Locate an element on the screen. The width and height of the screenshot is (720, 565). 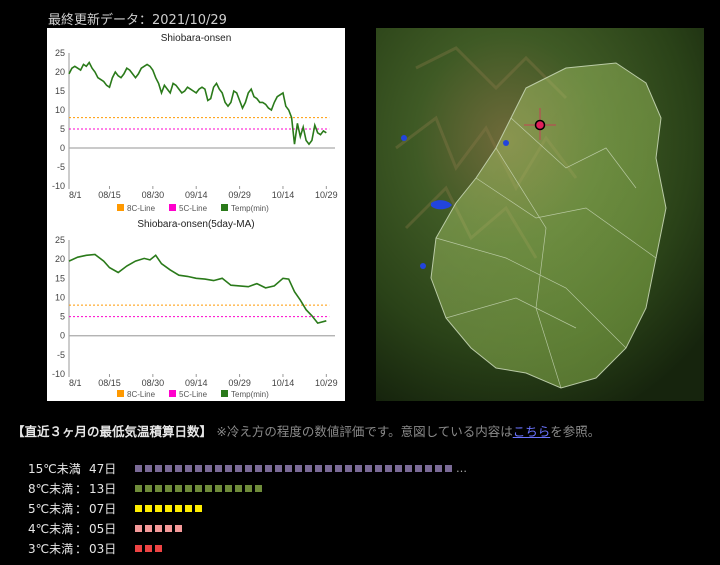
threshold-label: 15℃未満 is located at coordinates (54, 468).